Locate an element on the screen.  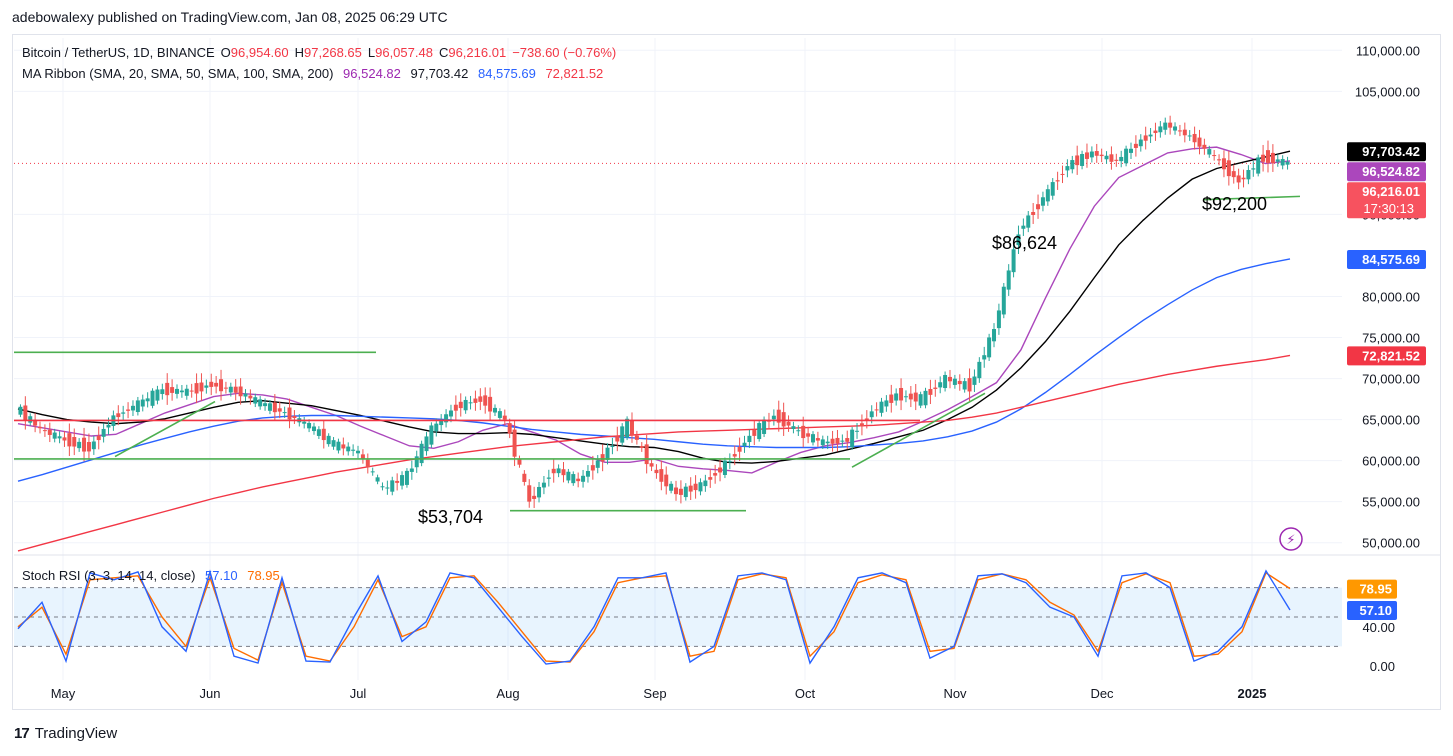
lightning-icon is located at coordinates (1291, 539).